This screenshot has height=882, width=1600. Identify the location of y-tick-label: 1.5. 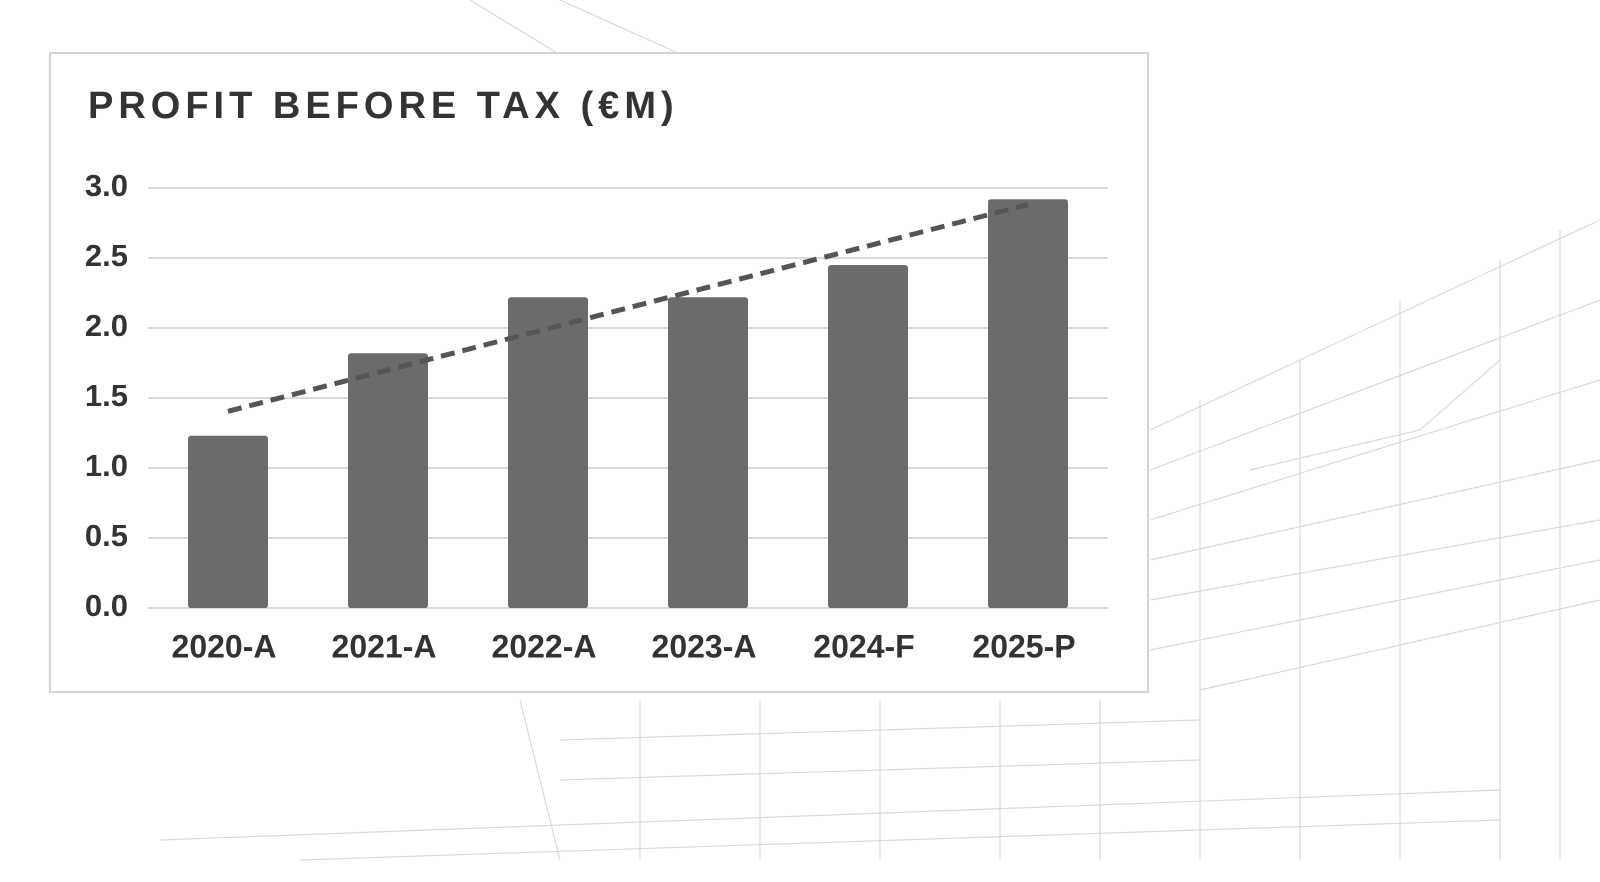
(106, 395).